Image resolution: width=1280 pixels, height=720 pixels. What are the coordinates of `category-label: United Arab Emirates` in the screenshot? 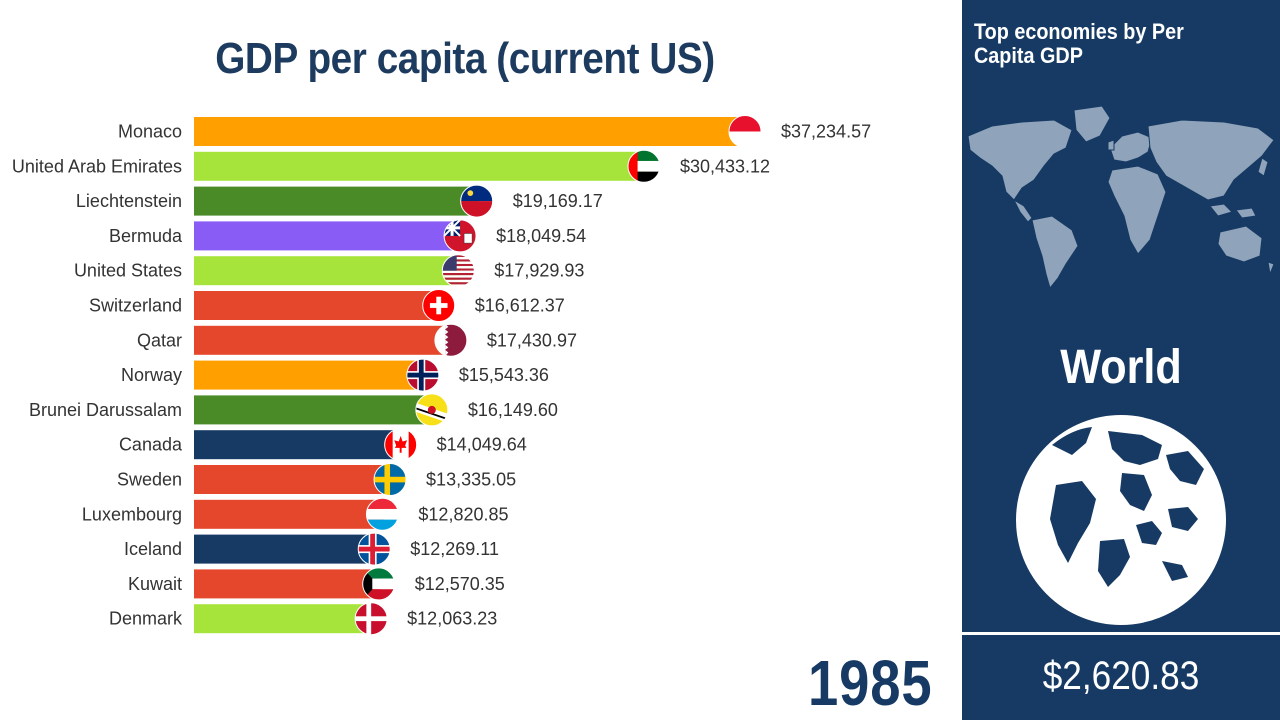 It's located at (97, 166).